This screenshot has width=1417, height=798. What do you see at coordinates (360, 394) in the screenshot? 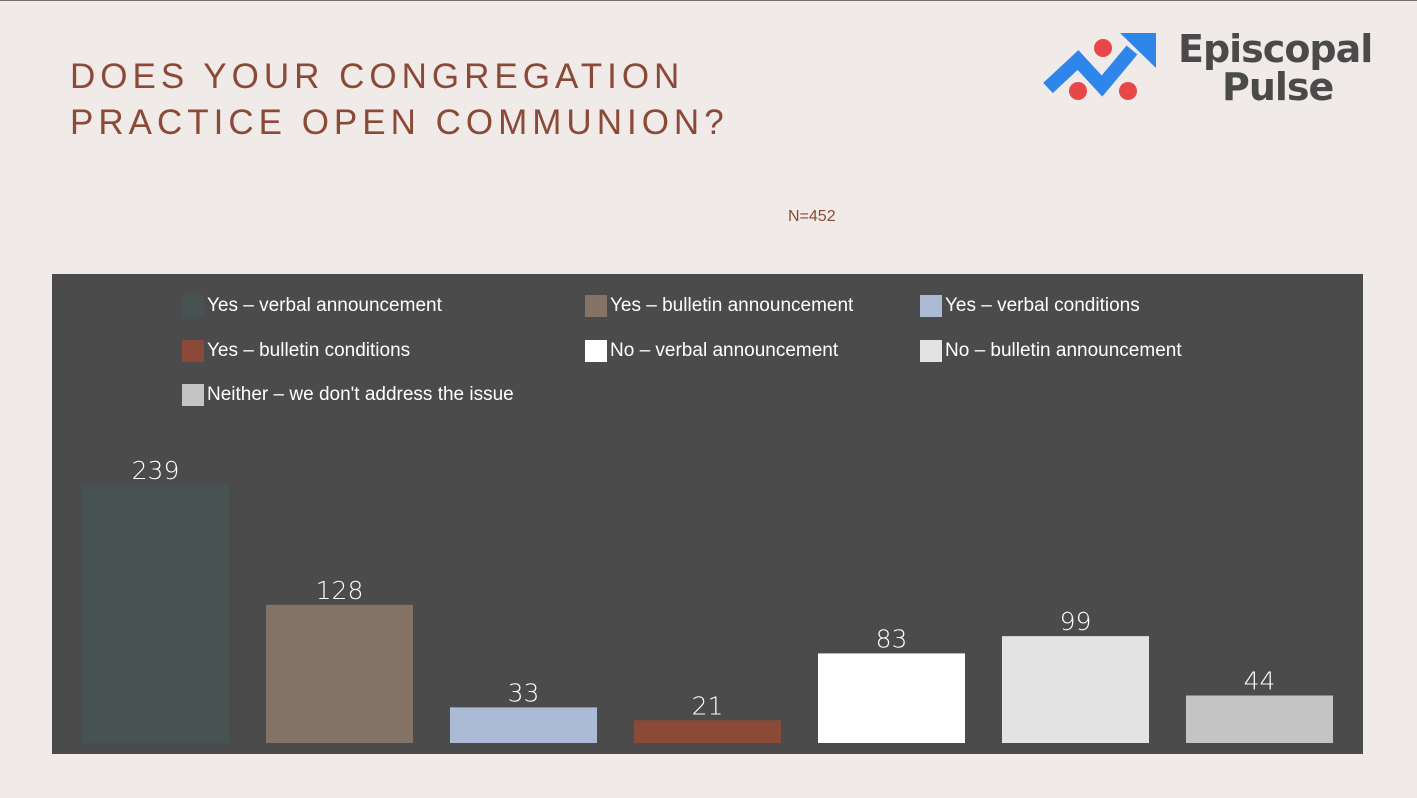
I see `legend-label: Neither – we don't address the issue` at bounding box center [360, 394].